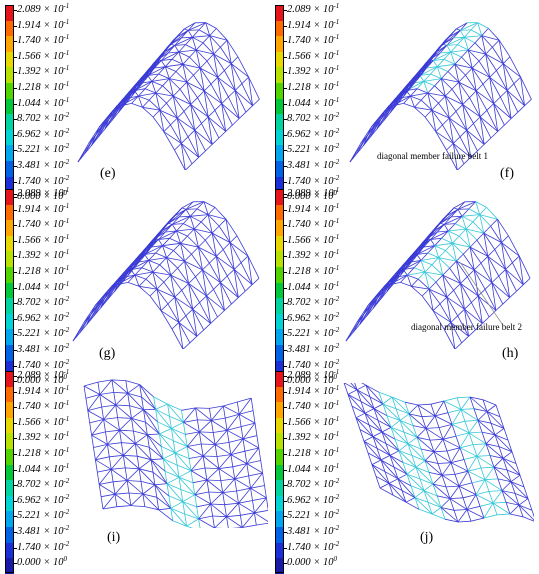  What do you see at coordinates (510, 354) in the screenshot?
I see `panel-caption: (h)` at bounding box center [510, 354].